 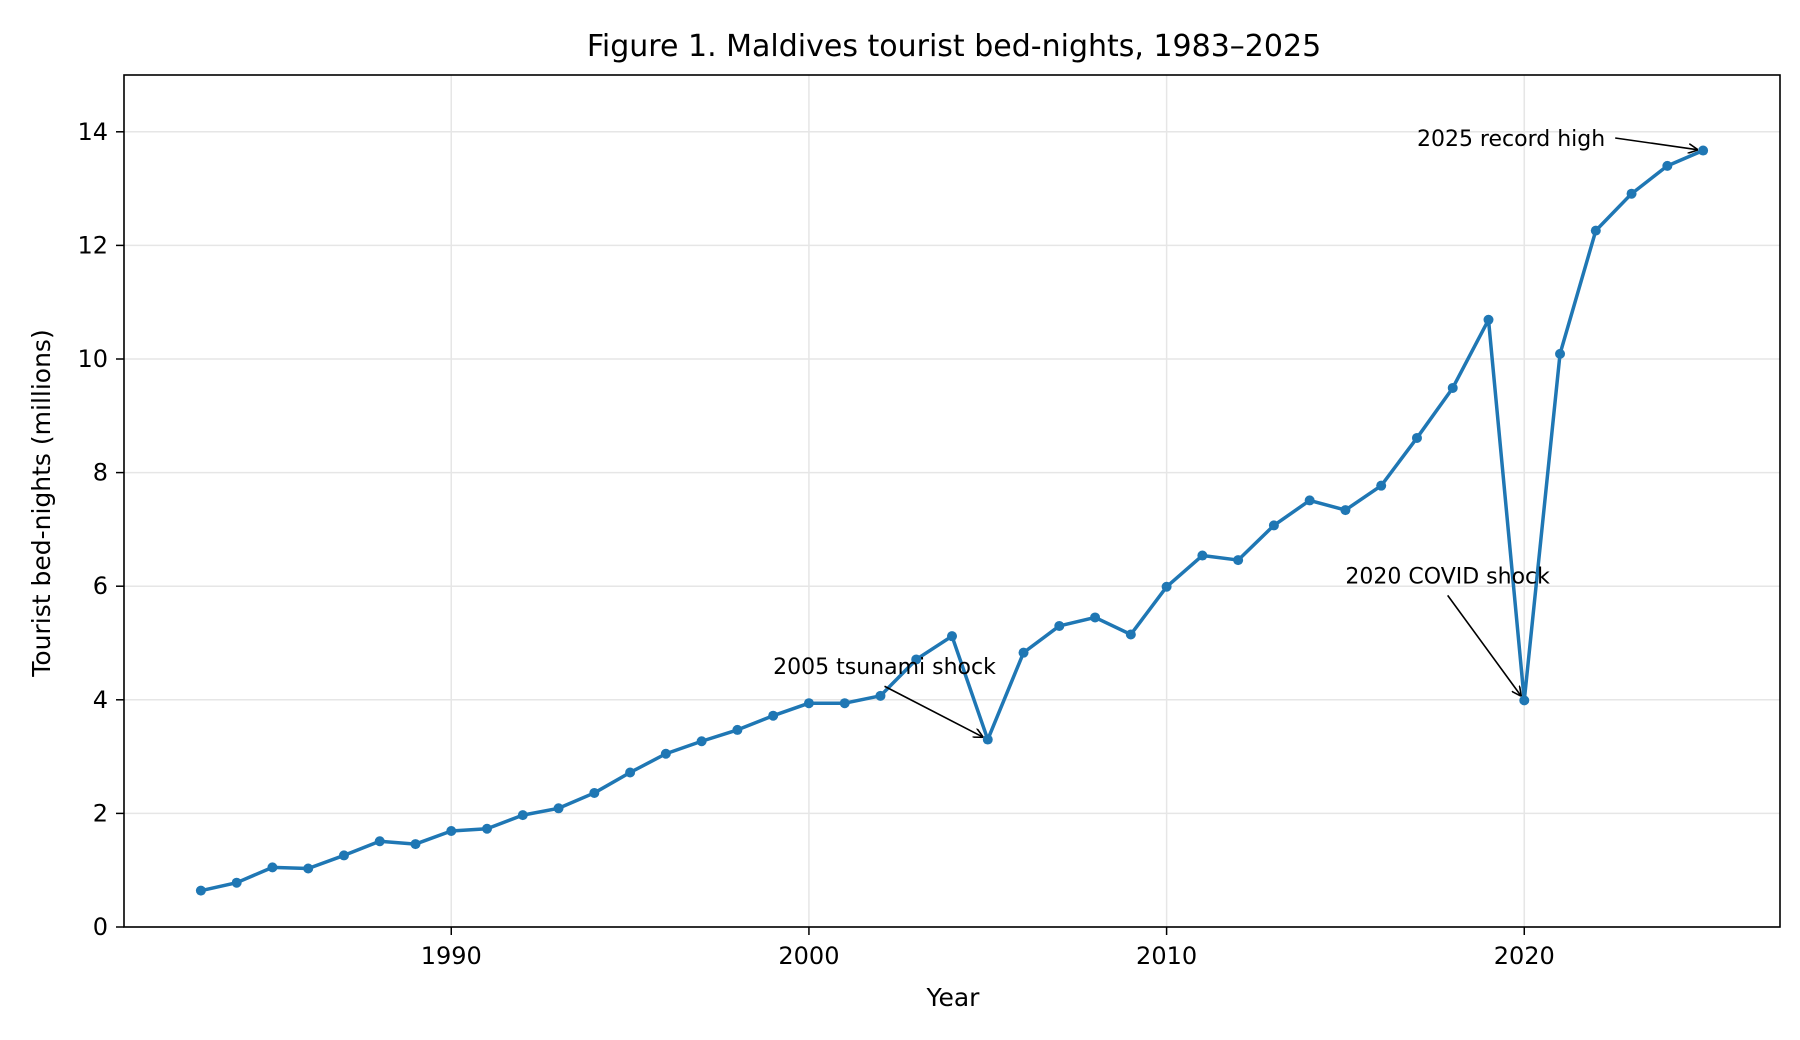 I want to click on y-tick-label: 8, so click(x=100, y=473).